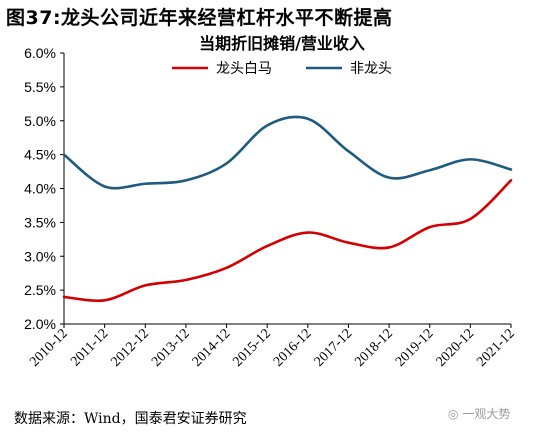 The image size is (542, 436). What do you see at coordinates (40, 256) in the screenshot?
I see `y-tick-label: 3.0%` at bounding box center [40, 256].